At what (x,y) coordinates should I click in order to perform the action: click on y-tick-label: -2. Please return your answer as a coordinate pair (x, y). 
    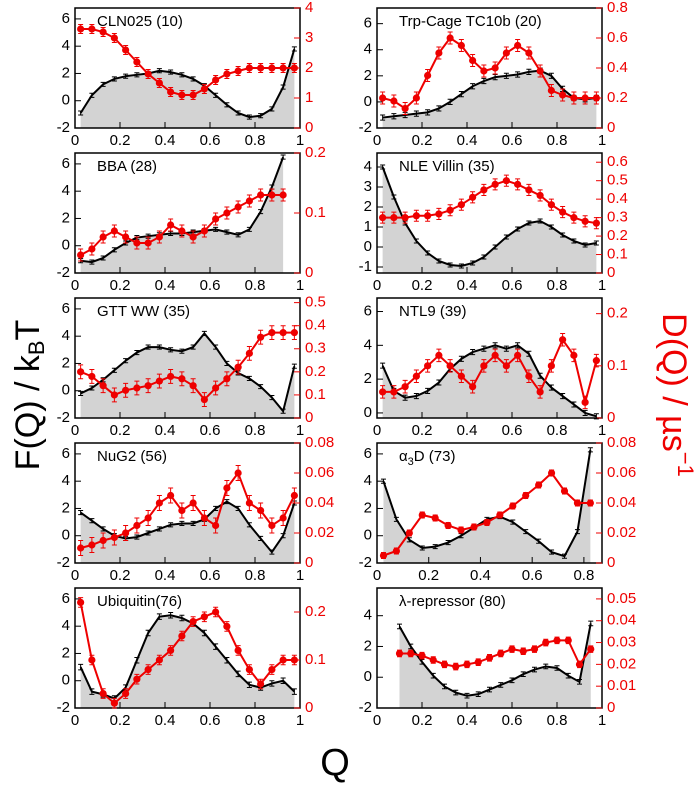
    Looking at the image, I should click on (63, 127).